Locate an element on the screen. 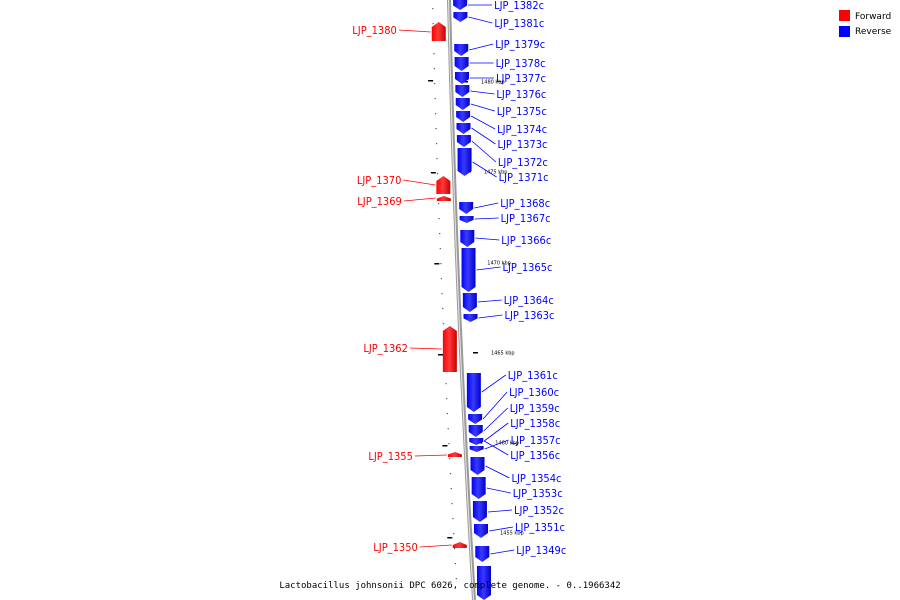 The image size is (900, 600). reverse-gene-label: LJP_1353c is located at coordinates (538, 493).